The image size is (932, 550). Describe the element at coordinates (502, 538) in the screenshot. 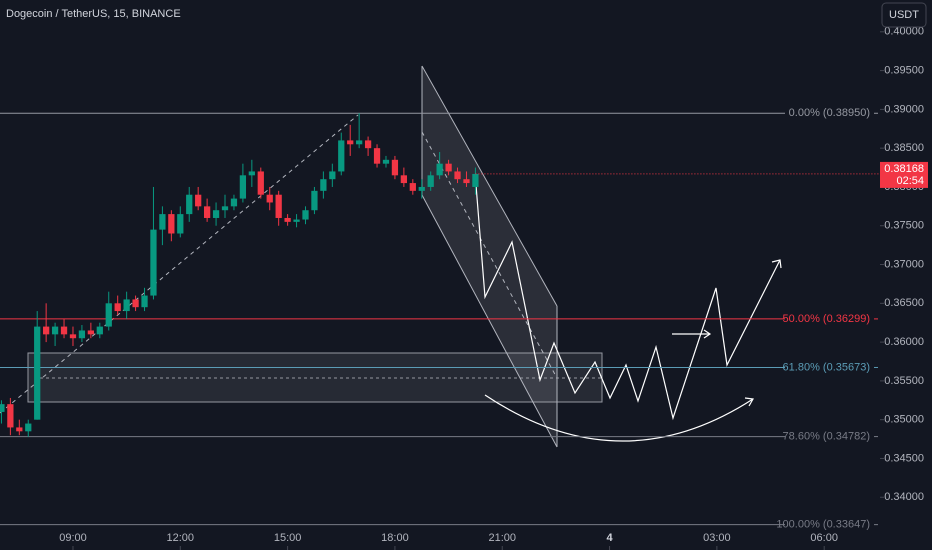

I see `x-tick-label: 21:00` at that location.